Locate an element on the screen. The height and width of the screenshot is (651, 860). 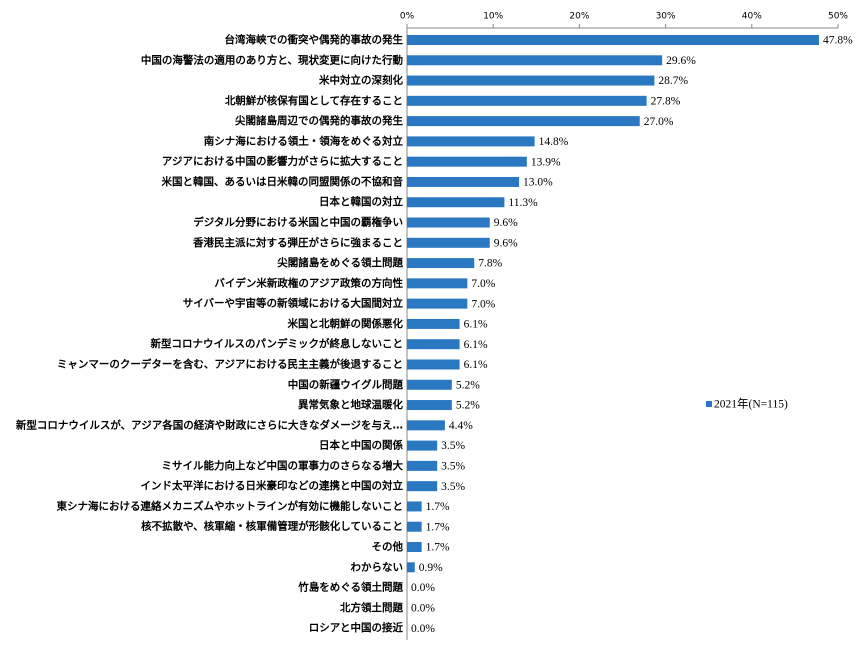
category-label: ミャンマーのクーデターを含む、アジアにおける民主主義が後退すること is located at coordinates (230, 363).